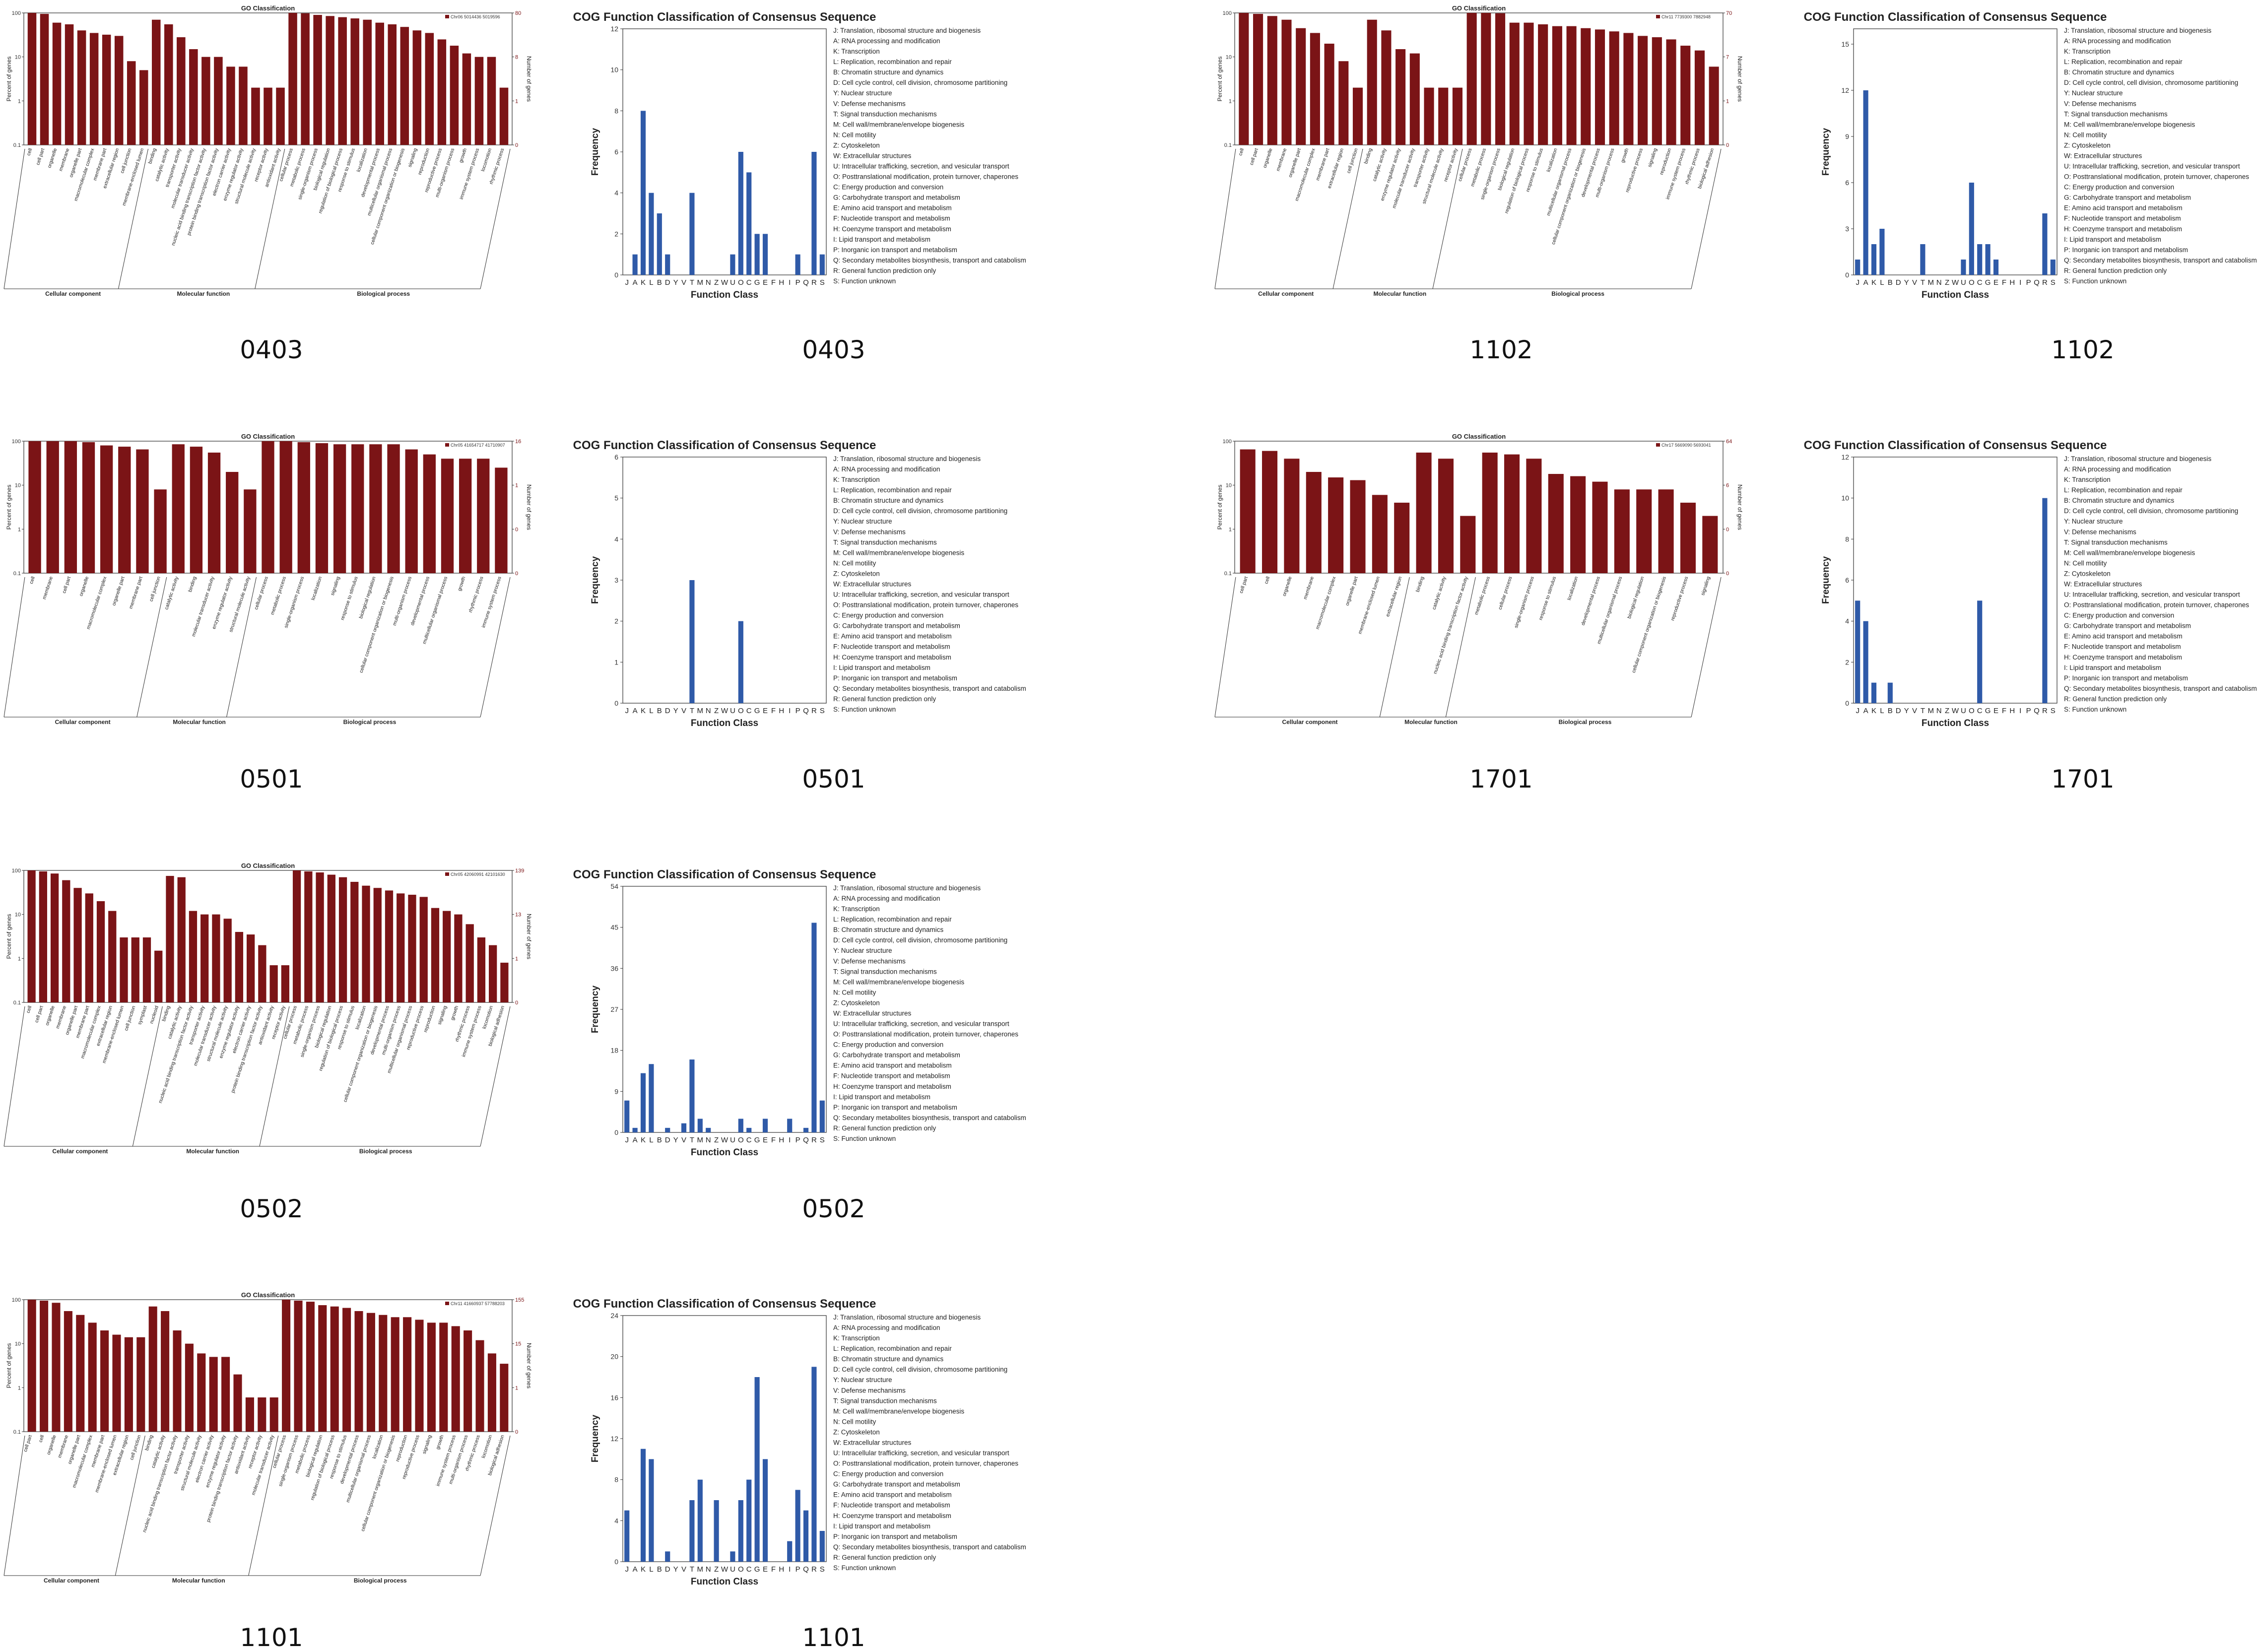 This screenshot has width=2258, height=1652. What do you see at coordinates (2100, 531) in the screenshot?
I see `cog-legend-entry: V: Defense mechanisms` at bounding box center [2100, 531].